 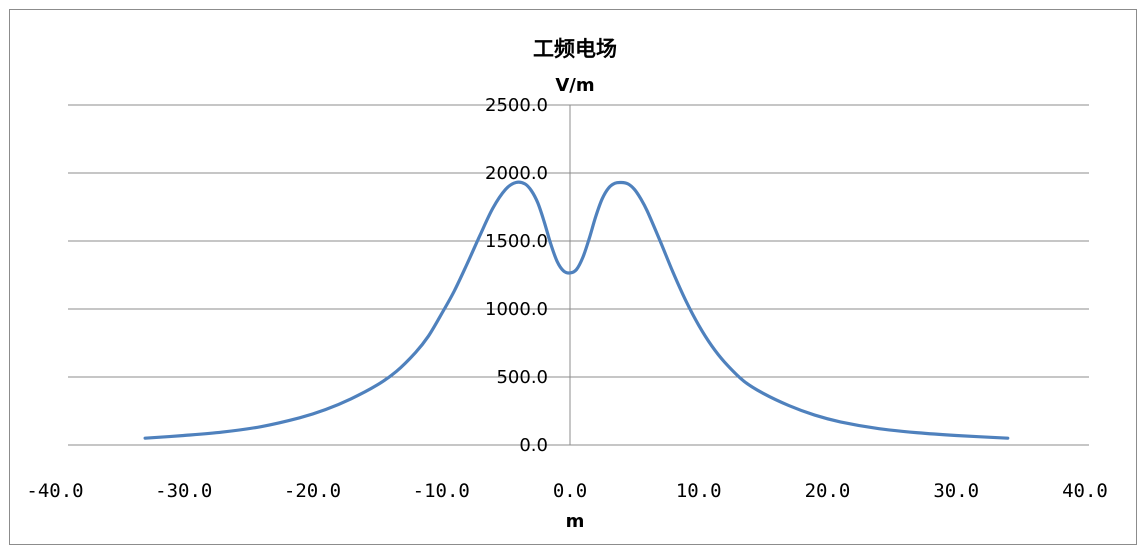 What do you see at coordinates (533, 445) in the screenshot?
I see `y-tick-label: 0.0` at bounding box center [533, 445].